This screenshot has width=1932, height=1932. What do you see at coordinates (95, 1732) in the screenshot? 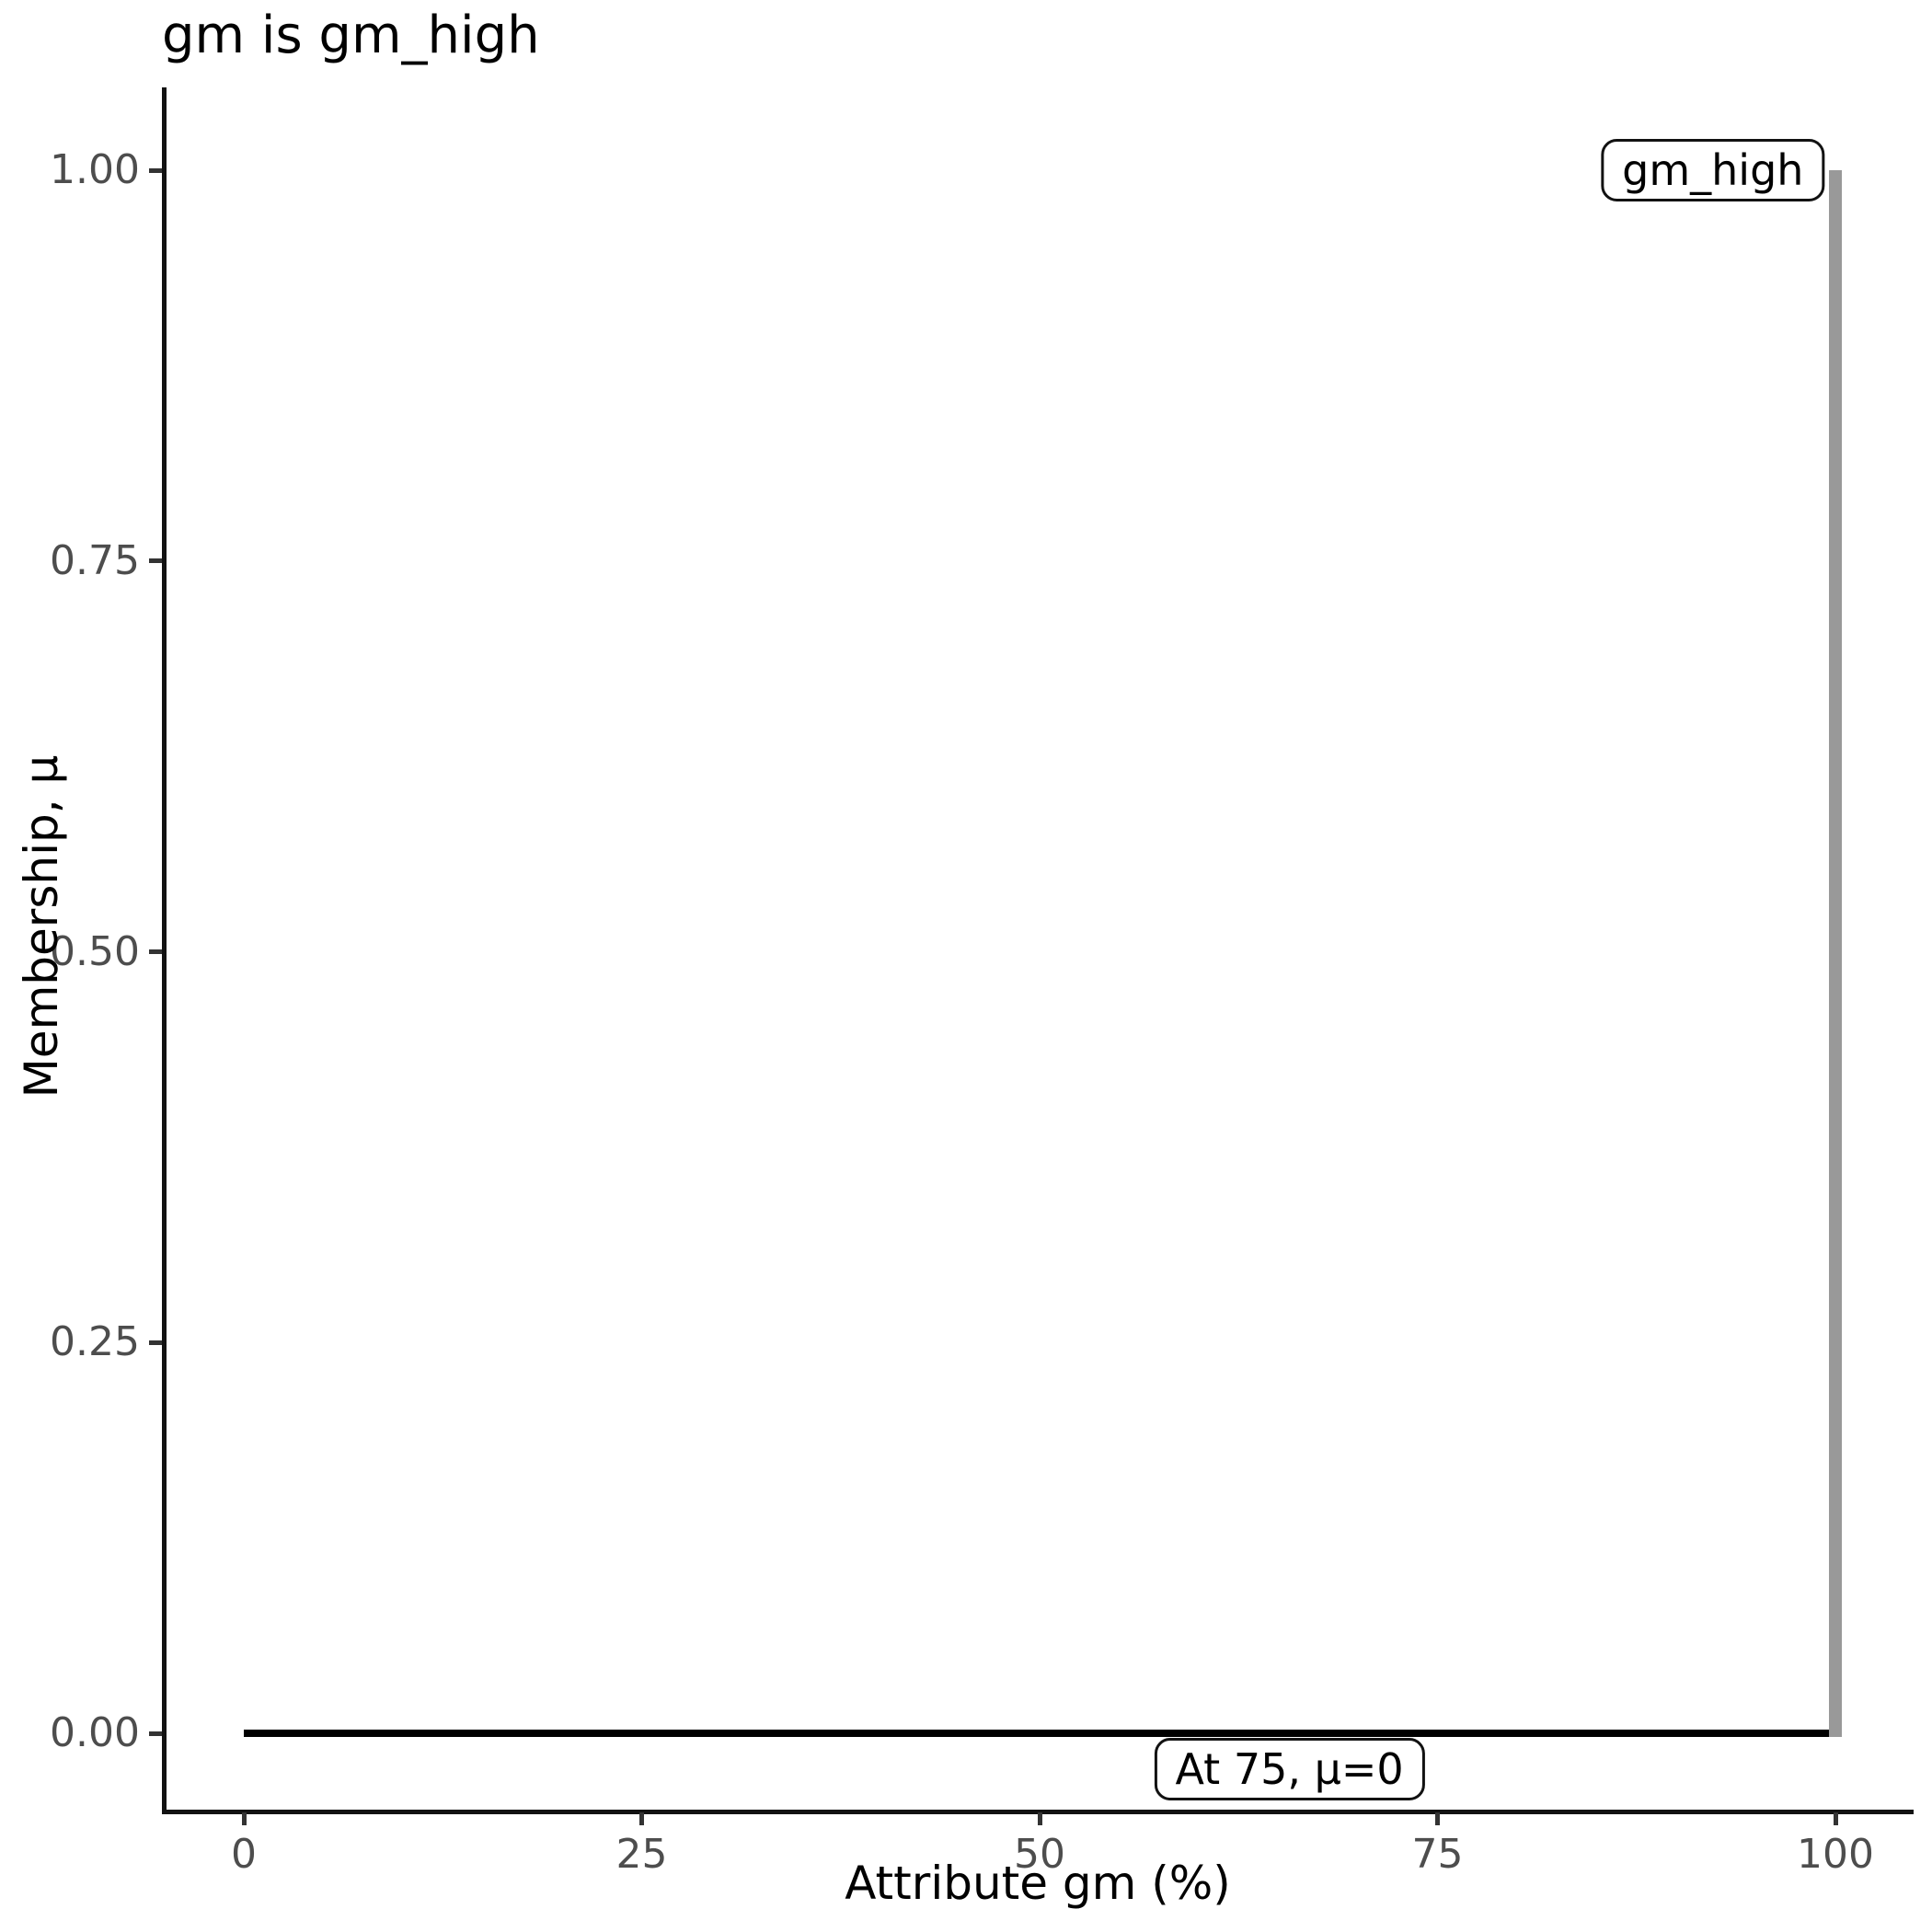
I see `y-tick-label: 0.00` at bounding box center [95, 1732].